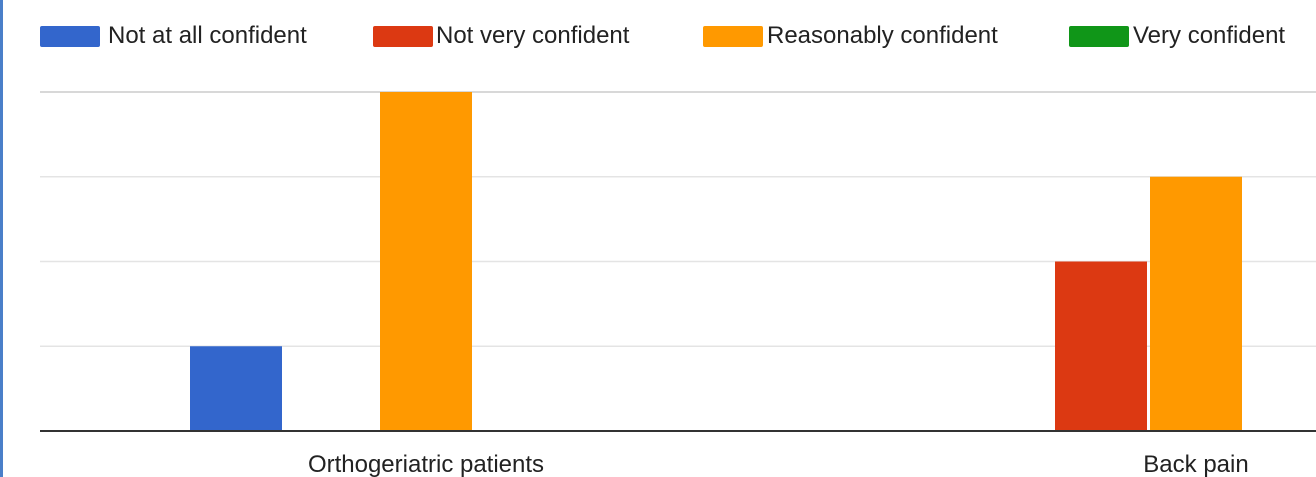 Image resolution: width=1316 pixels, height=477 pixels. Describe the element at coordinates (1195, 464) in the screenshot. I see `category-label-back-pain: Back pain` at that location.